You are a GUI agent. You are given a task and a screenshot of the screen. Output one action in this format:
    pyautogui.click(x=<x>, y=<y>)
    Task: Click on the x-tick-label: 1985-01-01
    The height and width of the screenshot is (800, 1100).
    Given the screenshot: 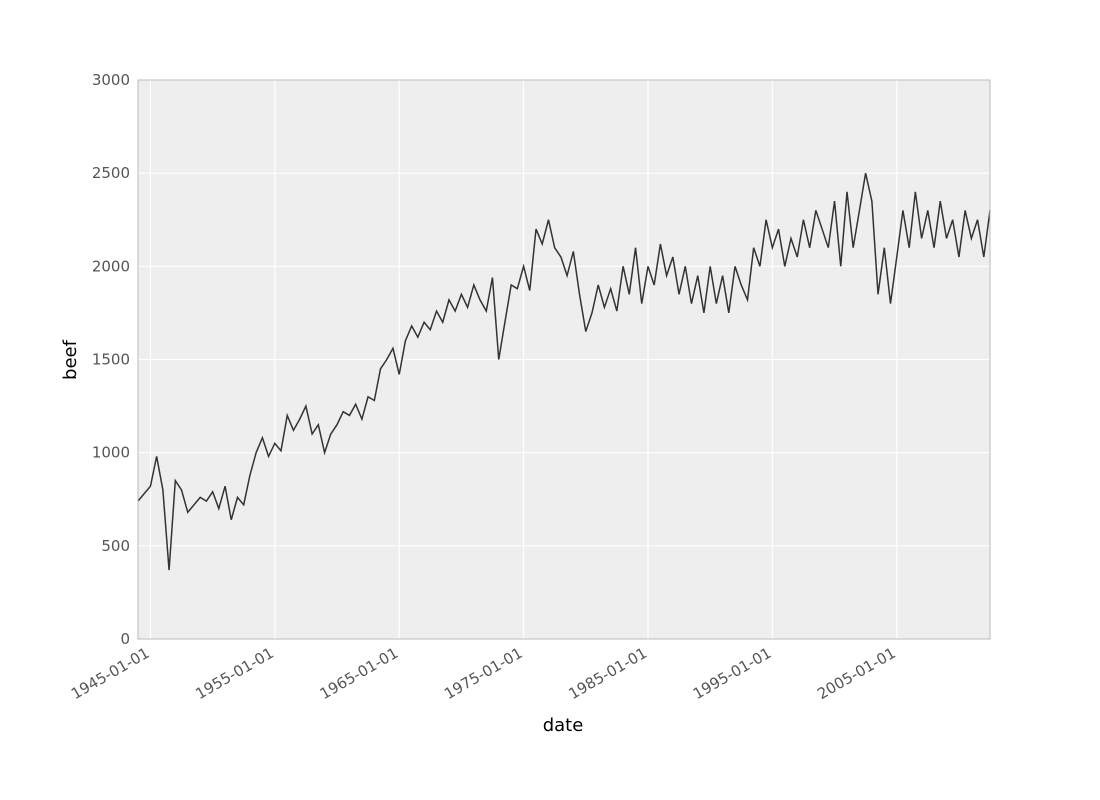 What is the action you would take?
    pyautogui.click(x=607, y=673)
    